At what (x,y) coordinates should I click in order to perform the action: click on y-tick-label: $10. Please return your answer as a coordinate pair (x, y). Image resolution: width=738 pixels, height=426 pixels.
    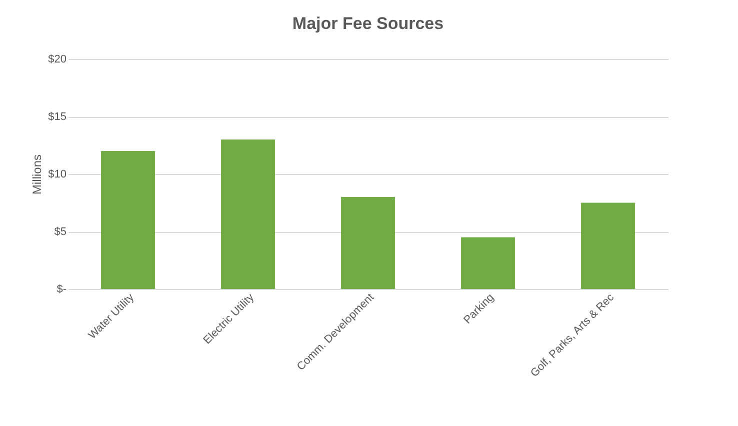
    Looking at the image, I should click on (57, 174).